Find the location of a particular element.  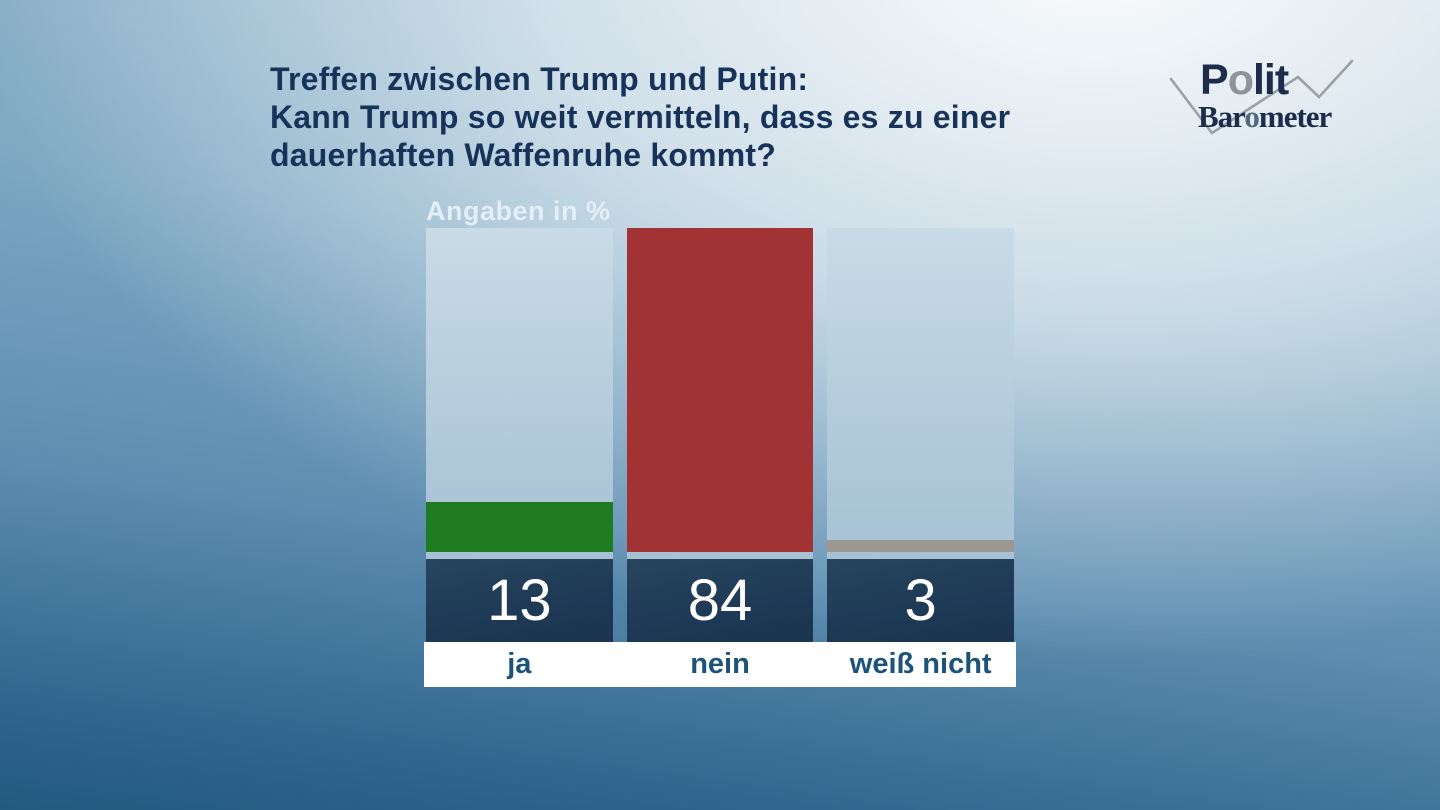

logo-text-barometer: Barometer is located at coordinates (1265, 116).